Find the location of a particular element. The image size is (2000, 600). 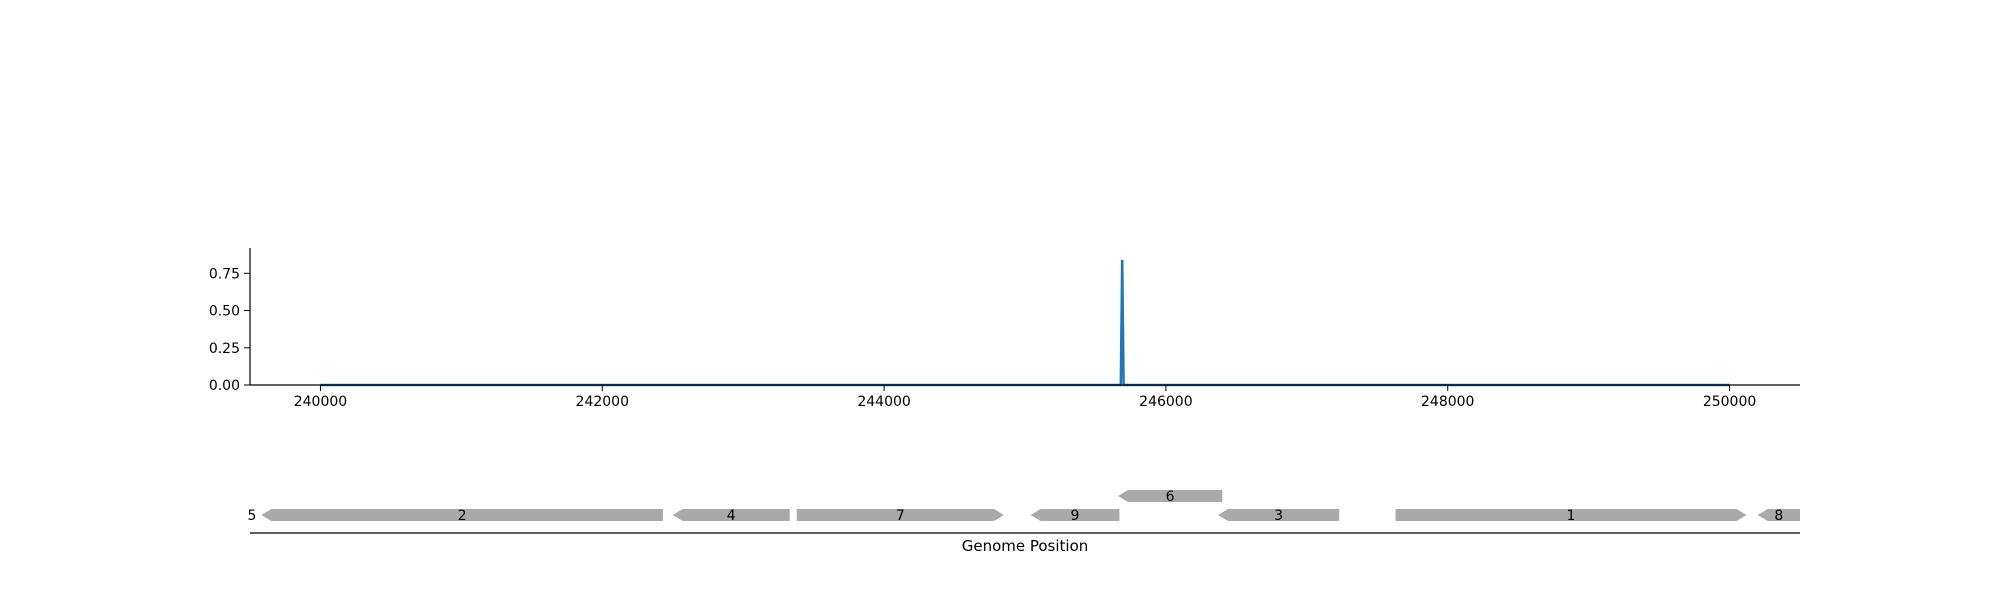

x-tick-label: 244000 is located at coordinates (883, 402).